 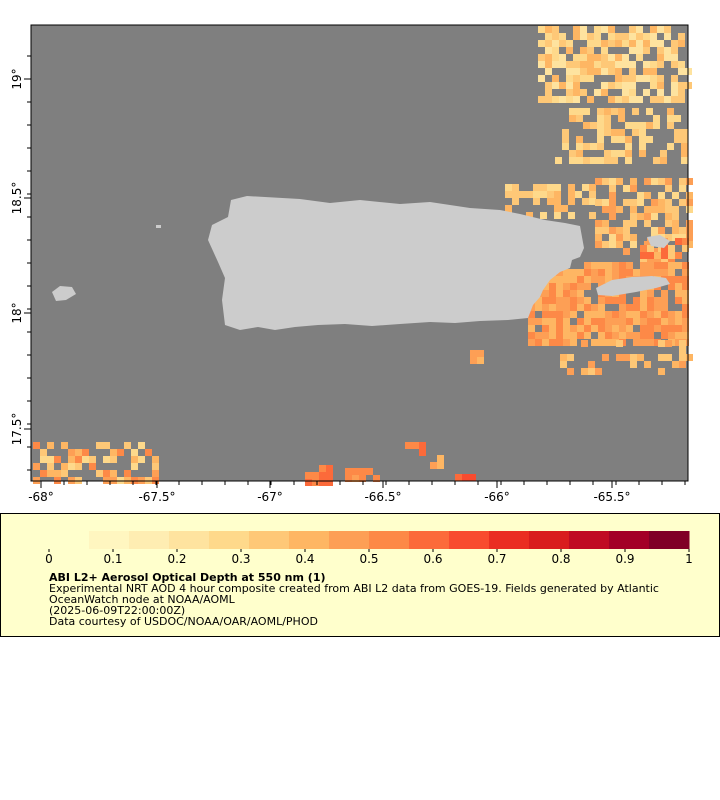 What do you see at coordinates (117, 610) in the screenshot?
I see `legend-timestamp: (2025-06-09T22:00:00Z)` at bounding box center [117, 610].